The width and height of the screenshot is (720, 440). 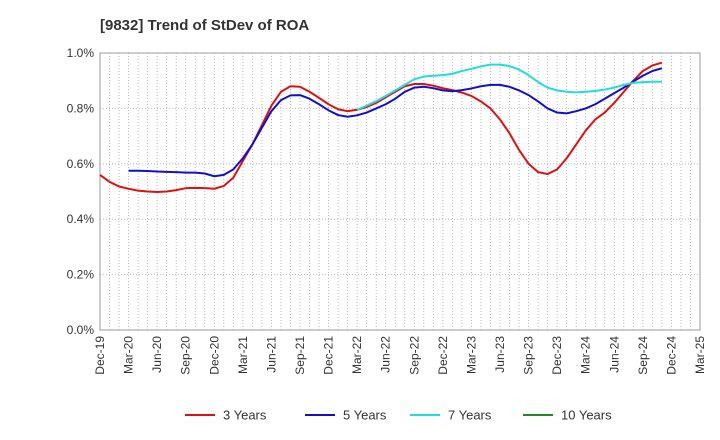 What do you see at coordinates (414, 355) in the screenshot?
I see `x-tick-label: Sep-22` at bounding box center [414, 355].